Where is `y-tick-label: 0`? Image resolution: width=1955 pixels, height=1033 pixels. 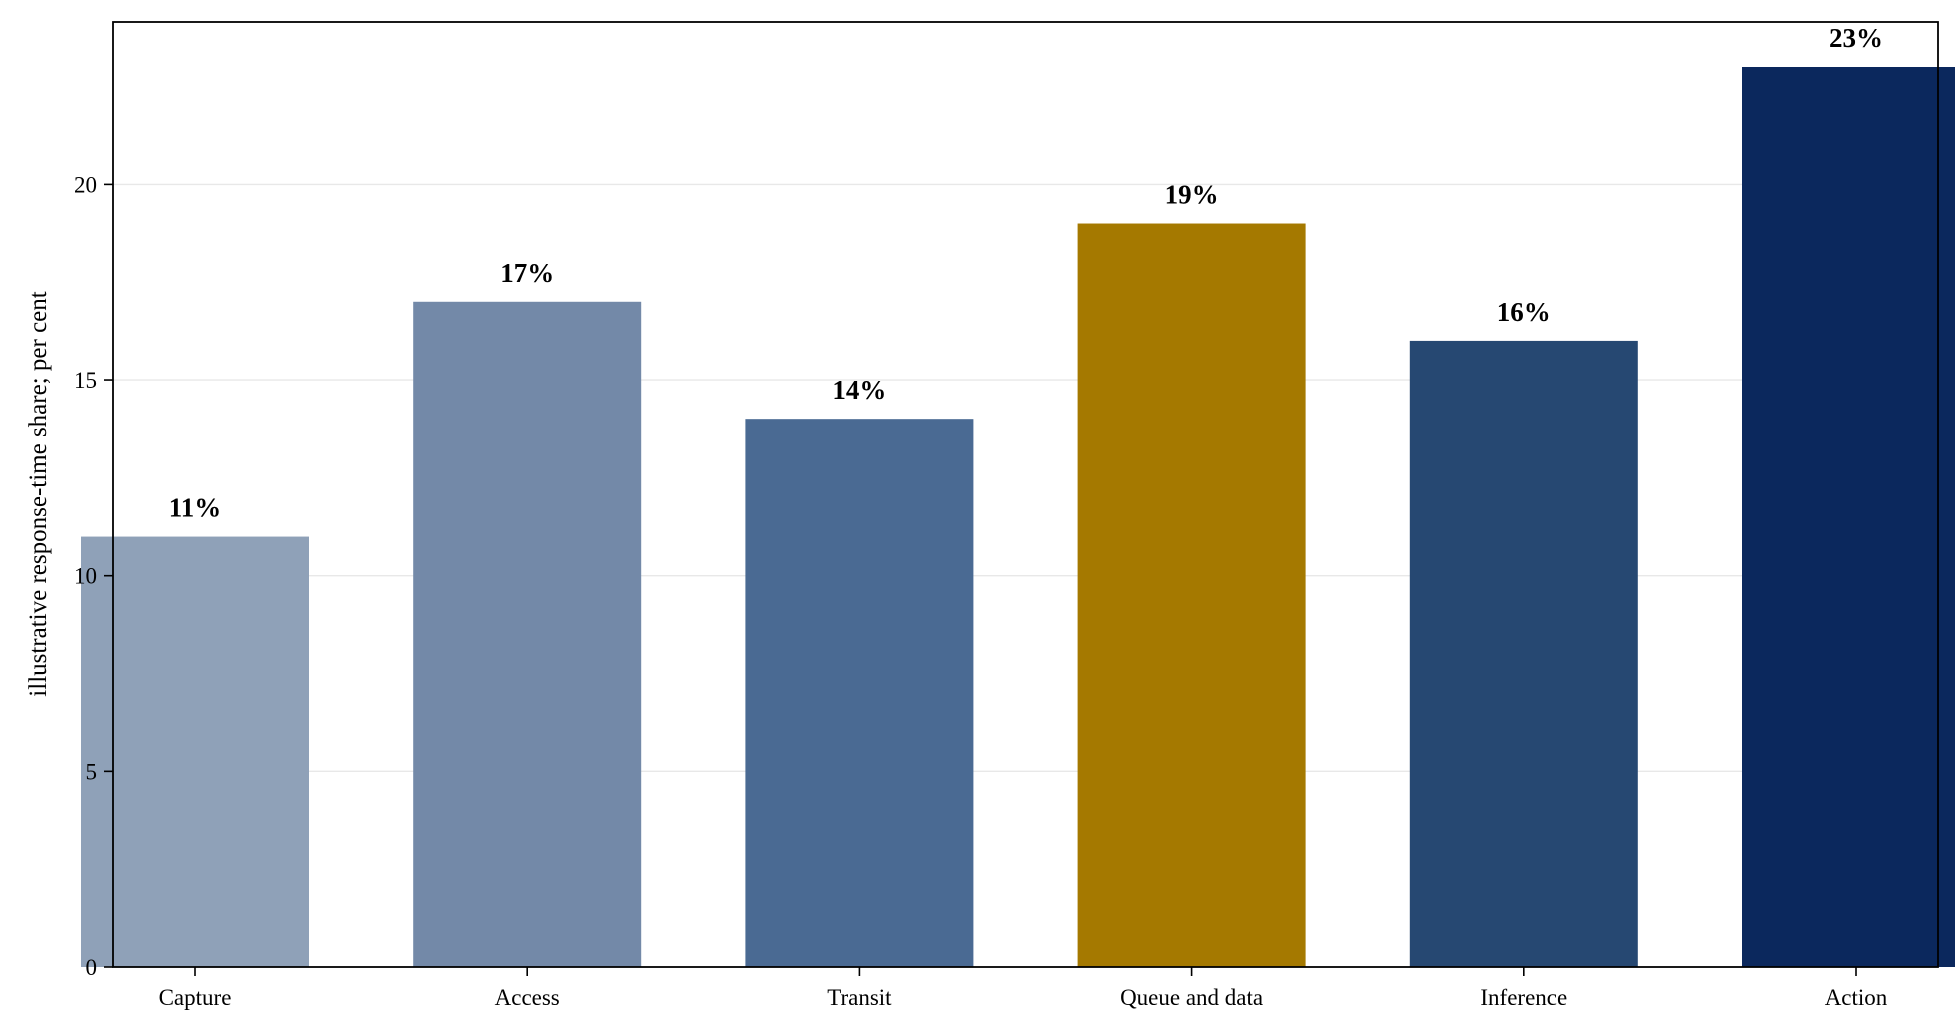
y-tick-label: 0 is located at coordinates (92, 967).